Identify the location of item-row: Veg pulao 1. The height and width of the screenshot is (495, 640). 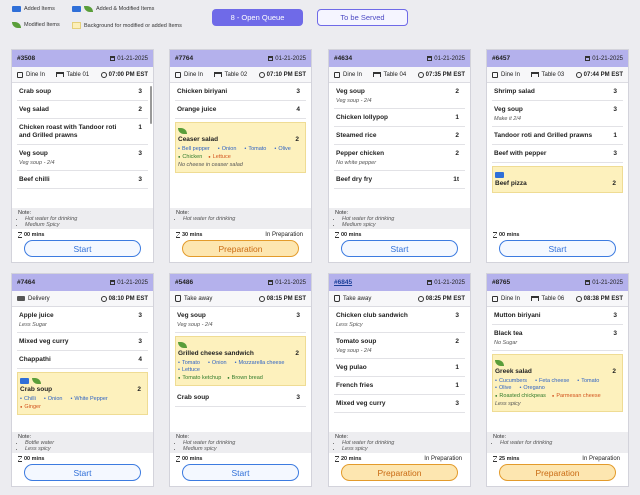
(397, 368).